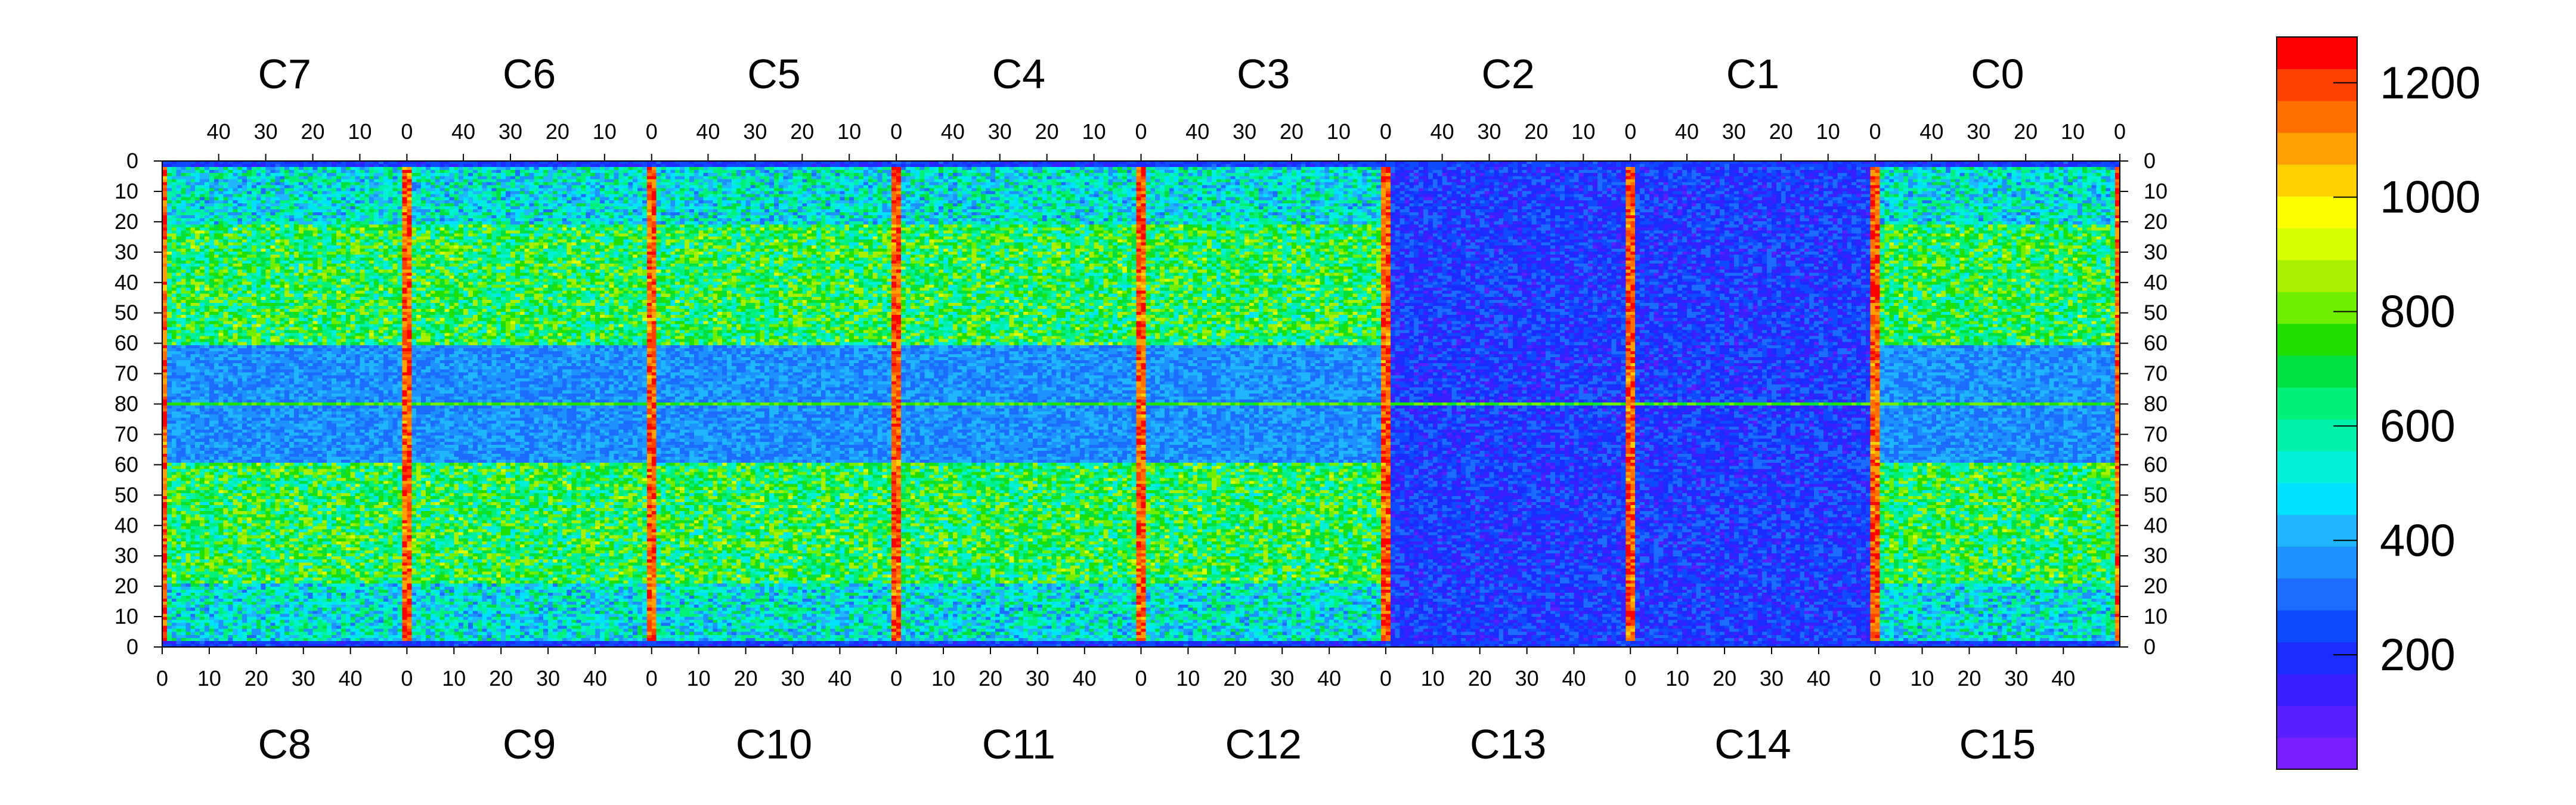  Describe the element at coordinates (2431, 198) in the screenshot. I see `colorbar-tick-label: 1000` at that location.